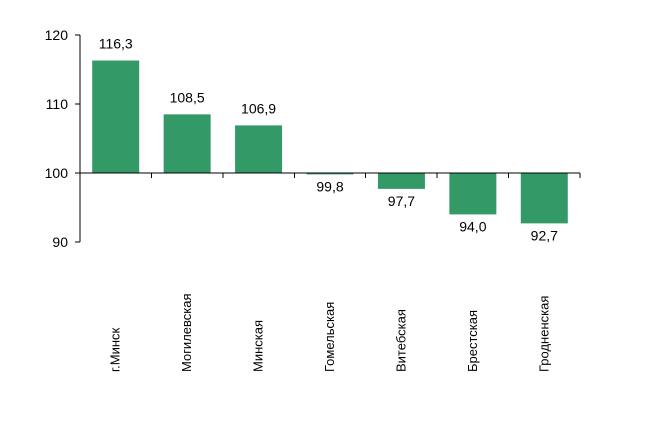 The height and width of the screenshot is (425, 655). I want to click on data-label-6: 92,7, so click(544, 235).